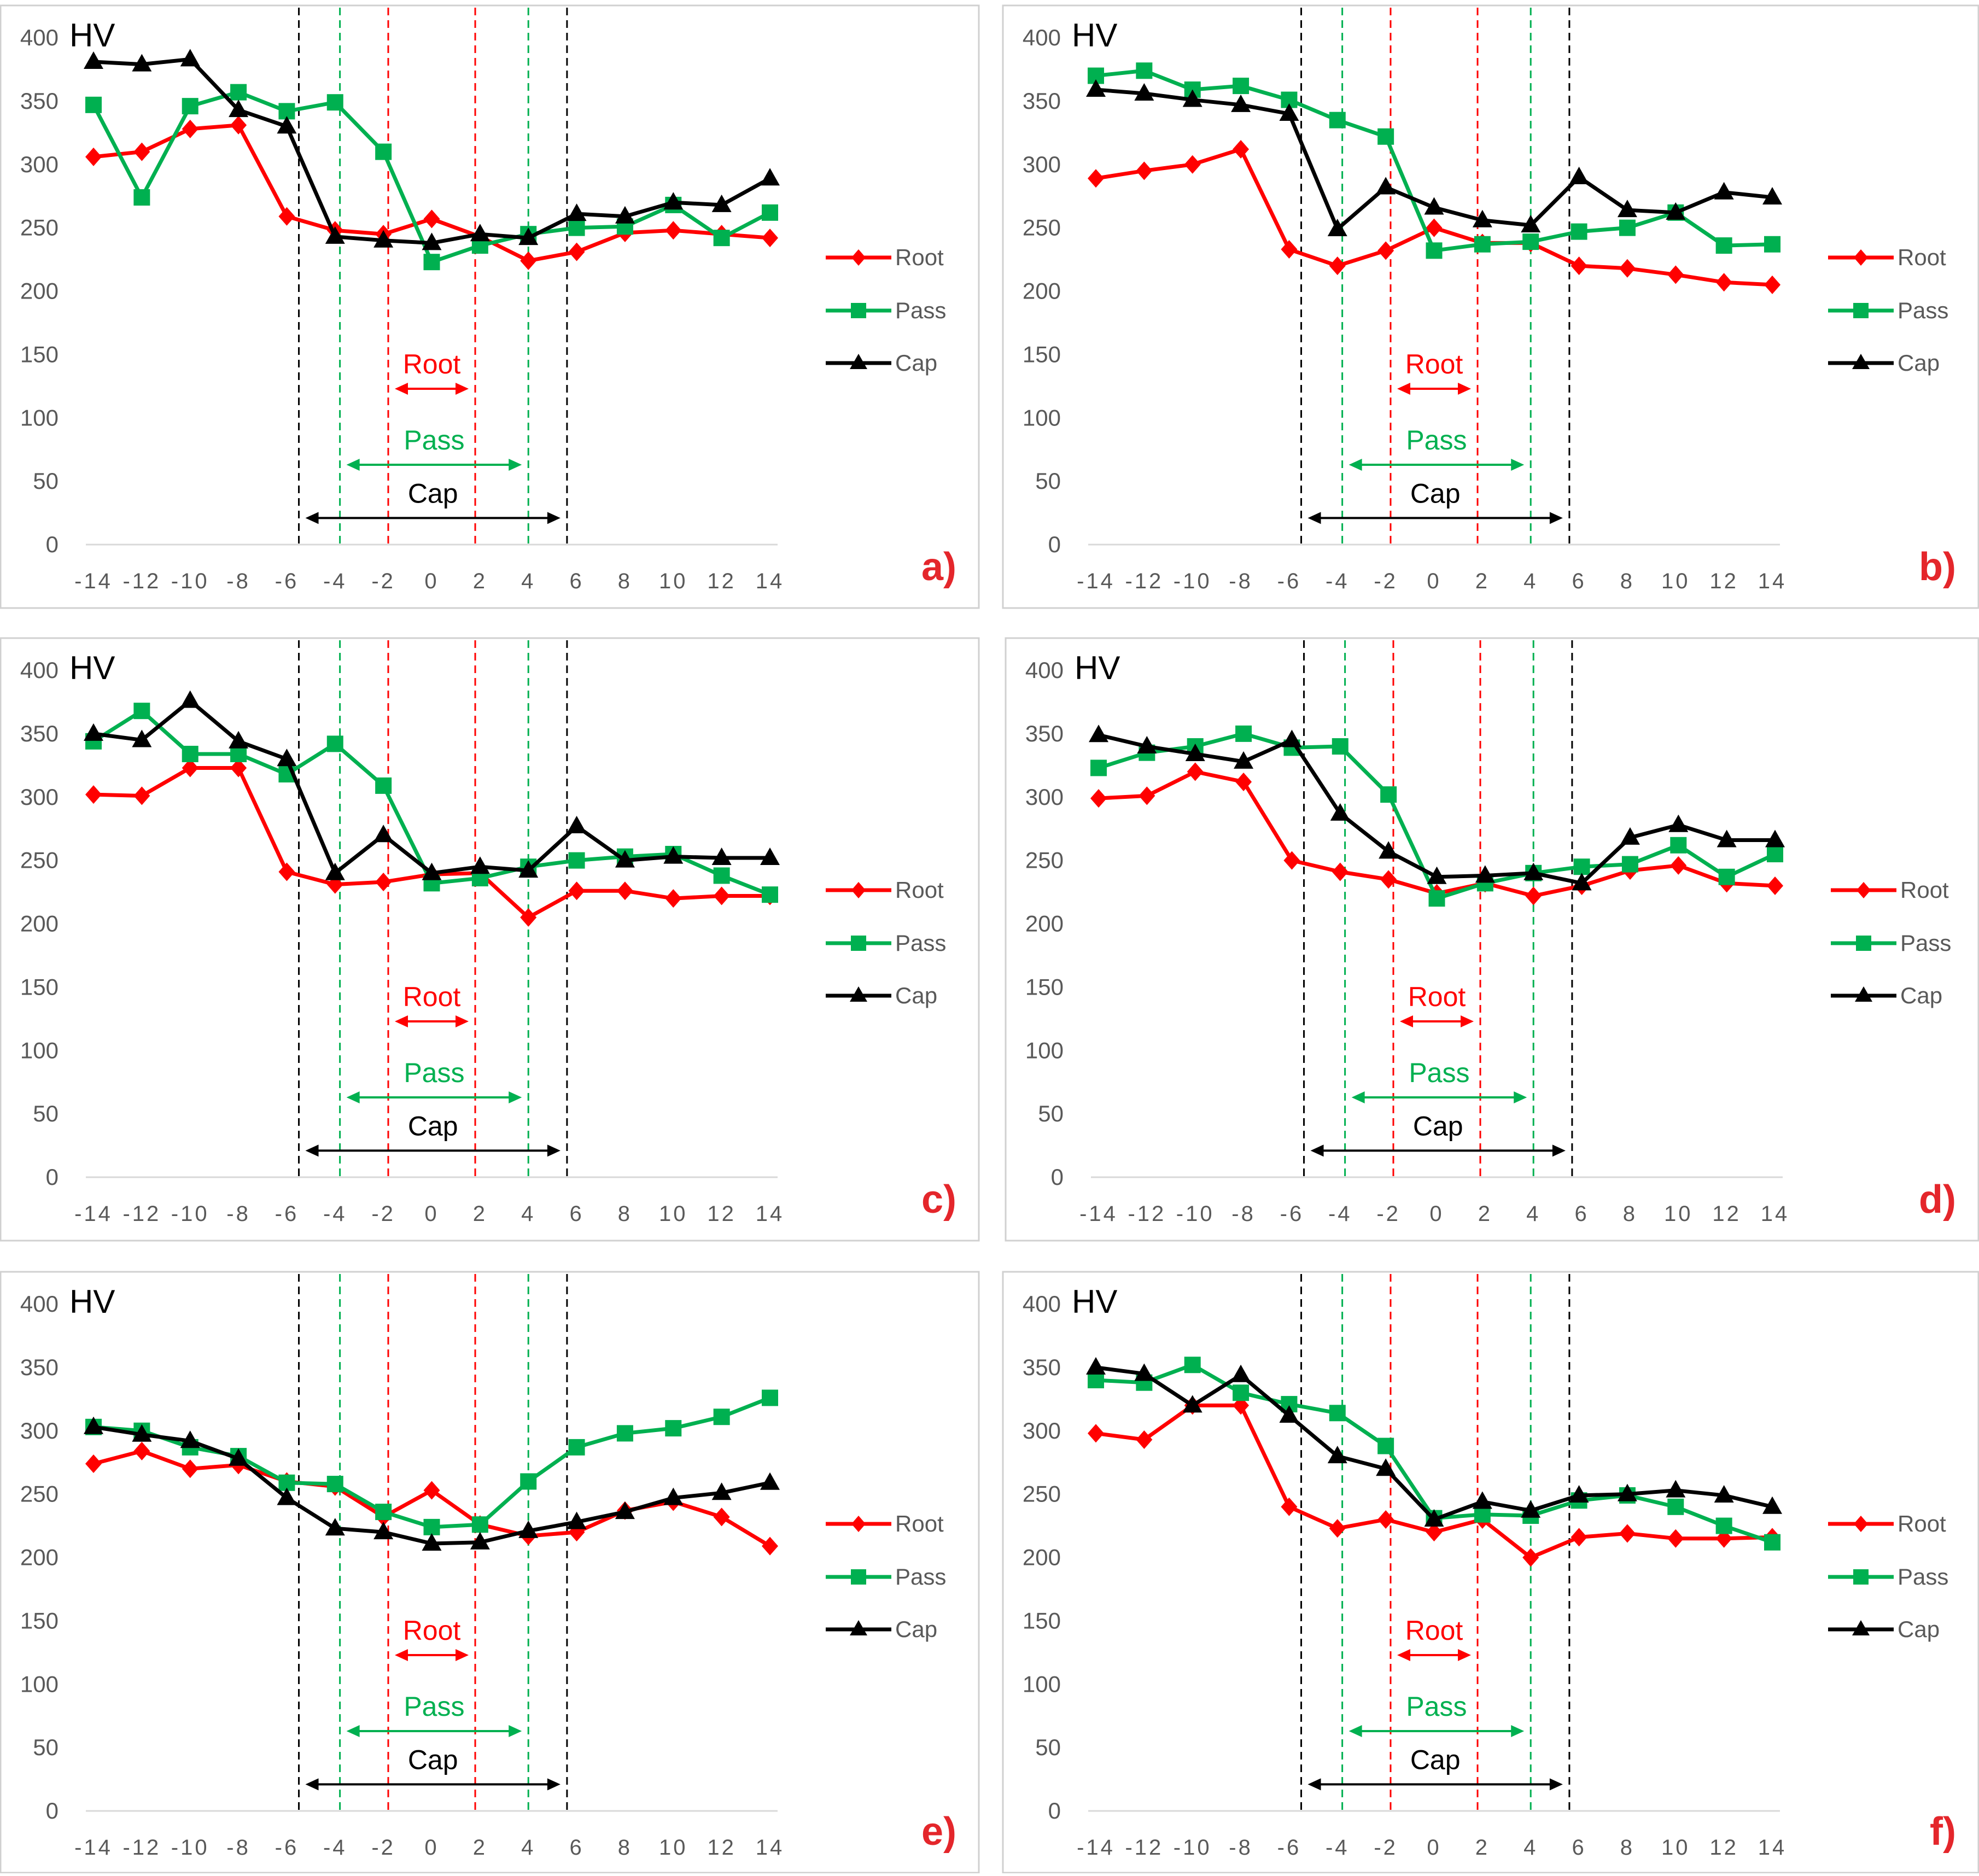 This screenshot has width=1979, height=1876. I want to click on legend-label-pass: Pass, so click(1923, 1577).